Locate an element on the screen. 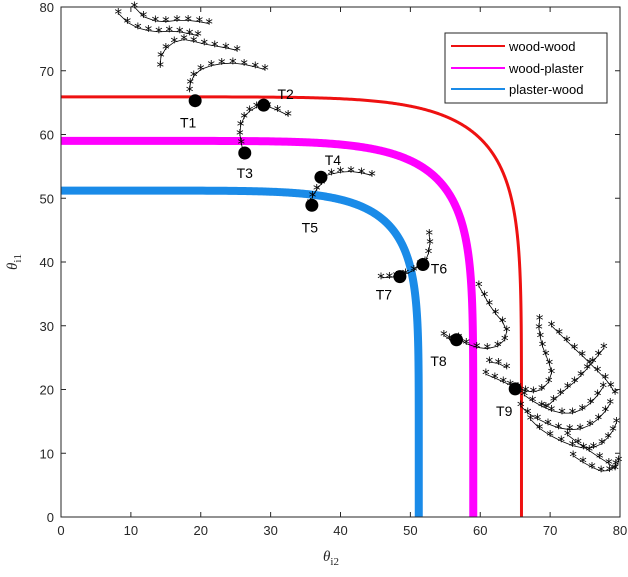 This screenshot has height=577, width=628. point-label-T8: T8 is located at coordinates (438, 361).